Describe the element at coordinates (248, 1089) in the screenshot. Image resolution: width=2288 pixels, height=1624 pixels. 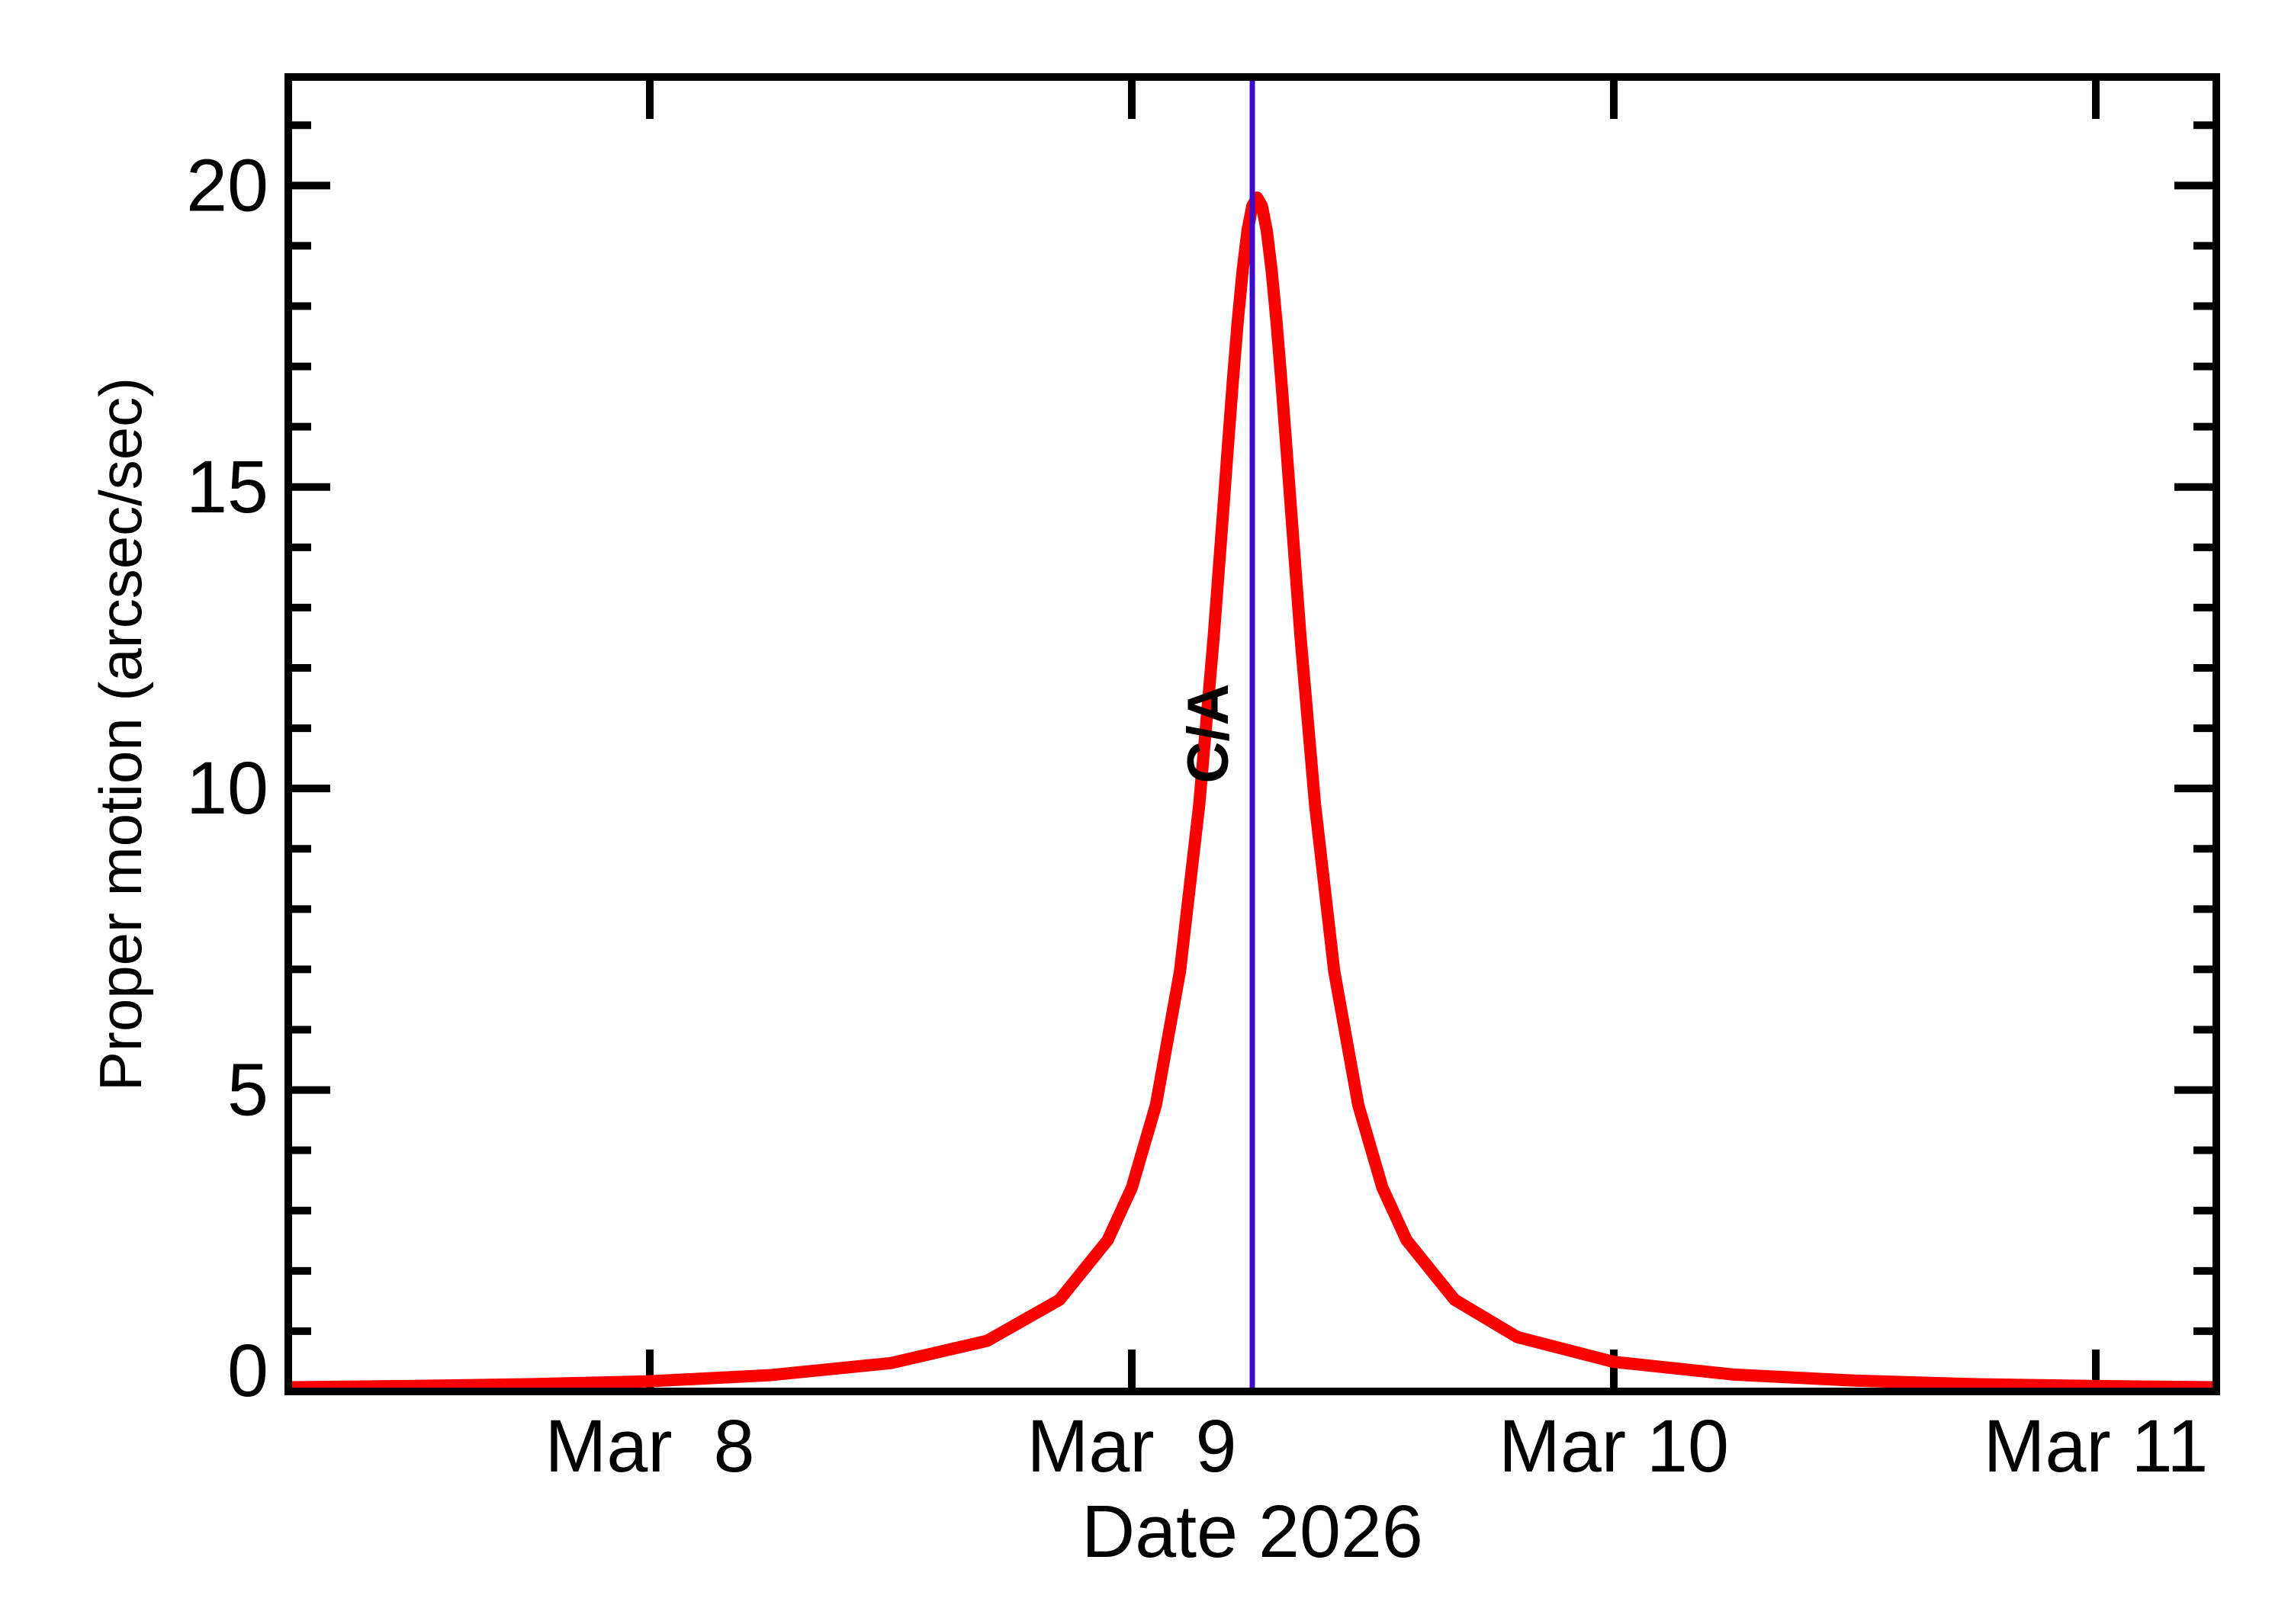
I see `y-tick-label: 5` at that location.